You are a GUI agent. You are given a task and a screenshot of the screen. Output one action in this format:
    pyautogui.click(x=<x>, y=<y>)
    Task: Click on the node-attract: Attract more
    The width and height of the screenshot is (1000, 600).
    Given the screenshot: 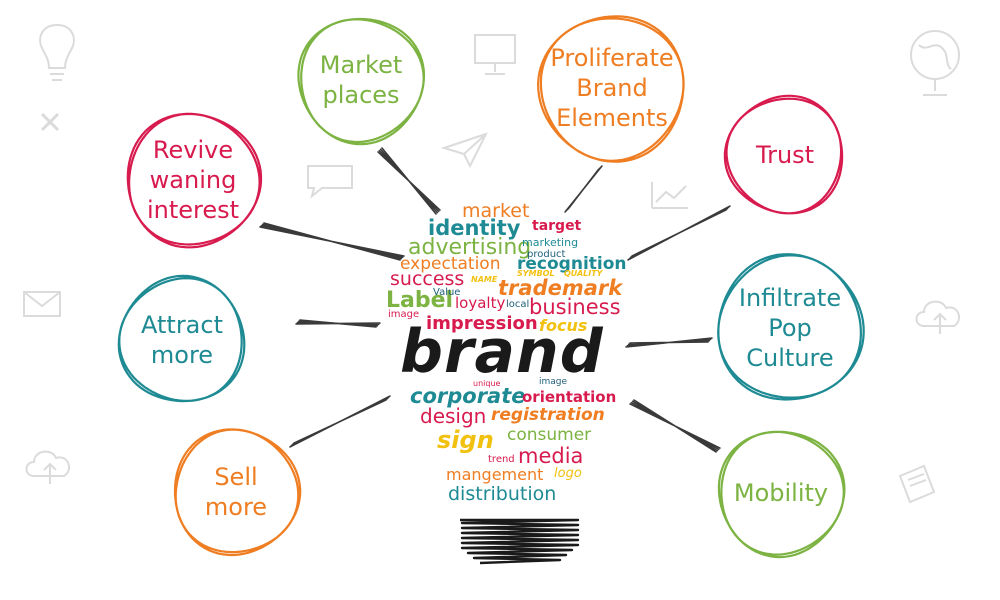 What is the action you would take?
    pyautogui.click(x=182, y=340)
    